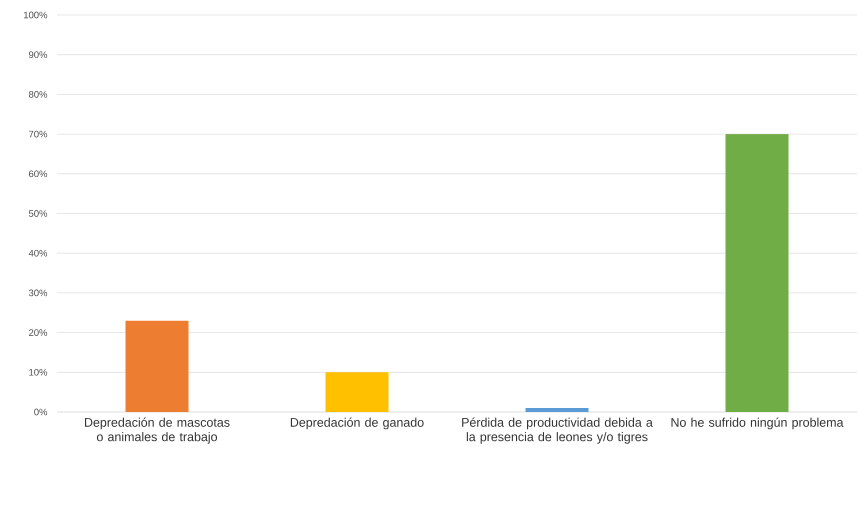 This screenshot has width=859, height=511. Describe the element at coordinates (38, 332) in the screenshot. I see `y-tick-label: 20%` at that location.